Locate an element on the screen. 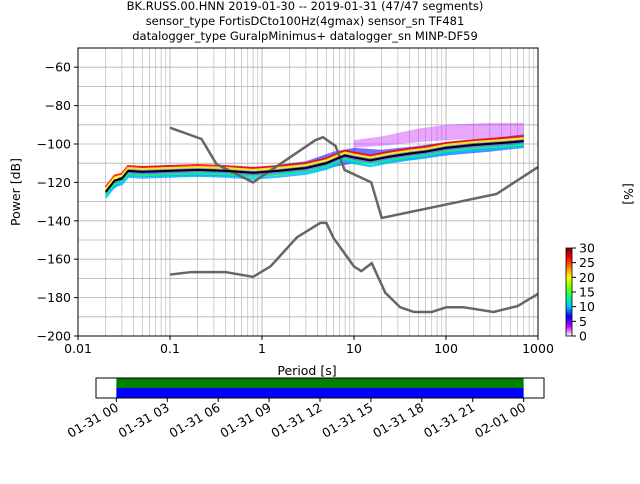 The height and width of the screenshot is (484, 640). timeline-tick-label: 01-31 00 is located at coordinates (93, 420).